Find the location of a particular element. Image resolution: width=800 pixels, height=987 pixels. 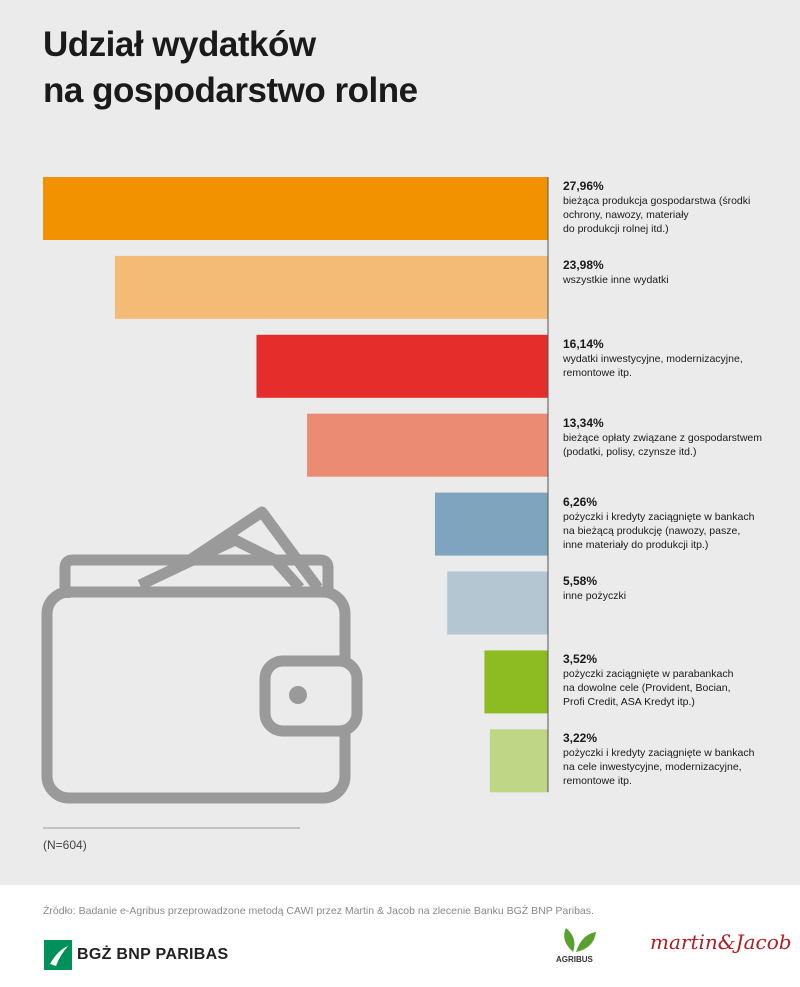

martin-jacob-logo: martin&Jacob is located at coordinates (721, 942).